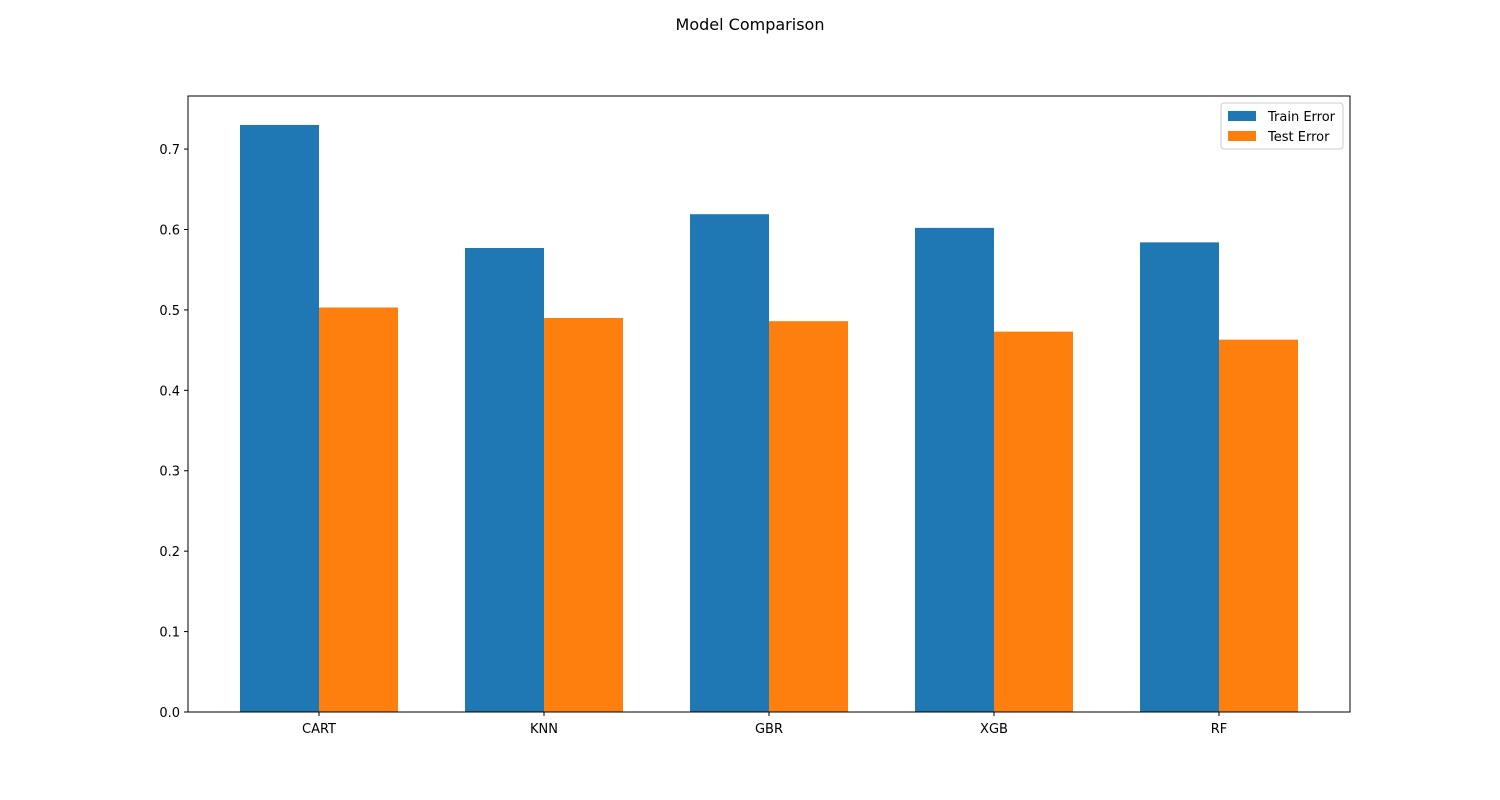 The image size is (1500, 800). What do you see at coordinates (319, 729) in the screenshot?
I see `x-tick-label: CART` at bounding box center [319, 729].